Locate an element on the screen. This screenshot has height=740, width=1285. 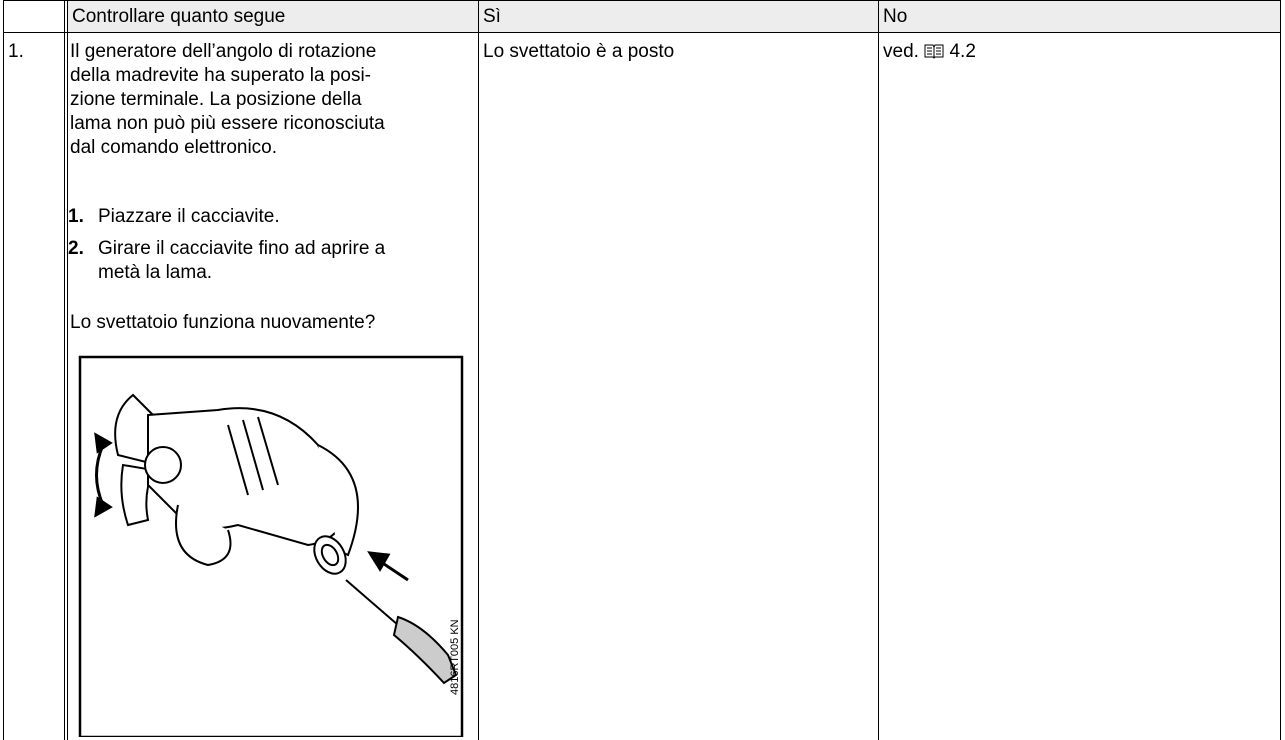
ref-prefix: ved. is located at coordinates (901, 51).